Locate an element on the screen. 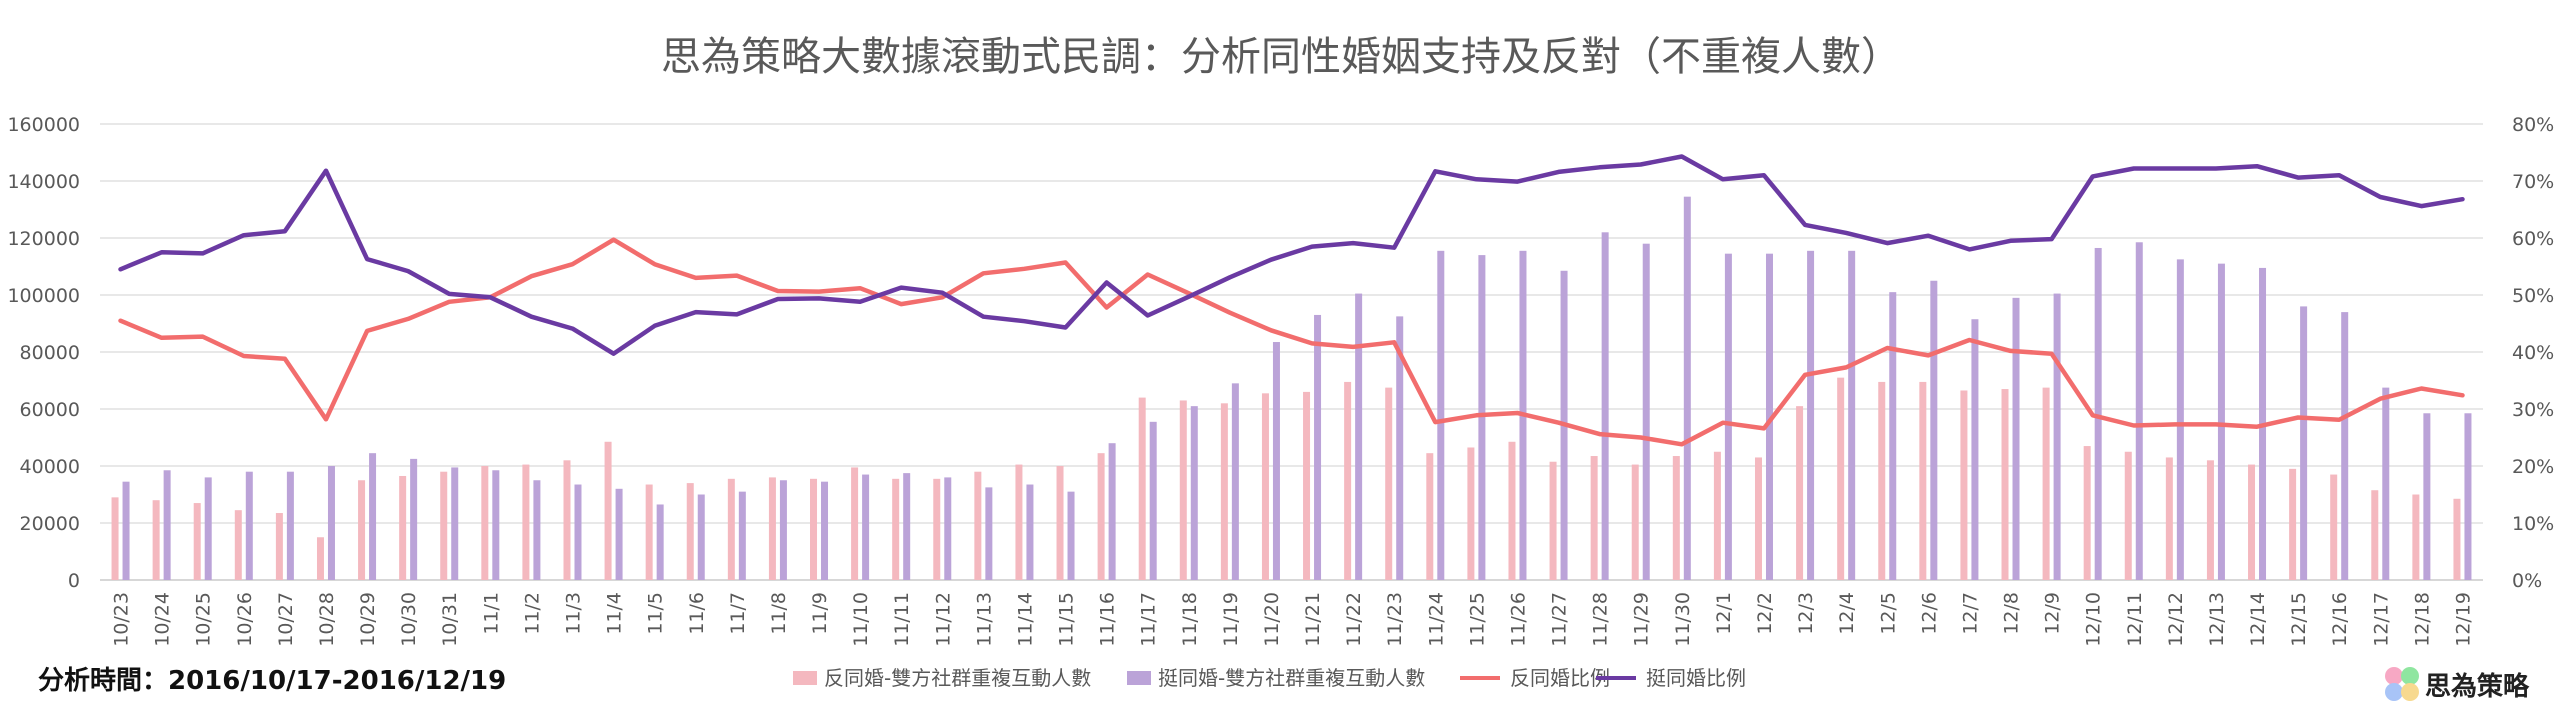 This screenshot has height=715, width=2562. legend-label-support-count: 挺同婚-雙方社群重複互動人數 is located at coordinates (1291, 678).